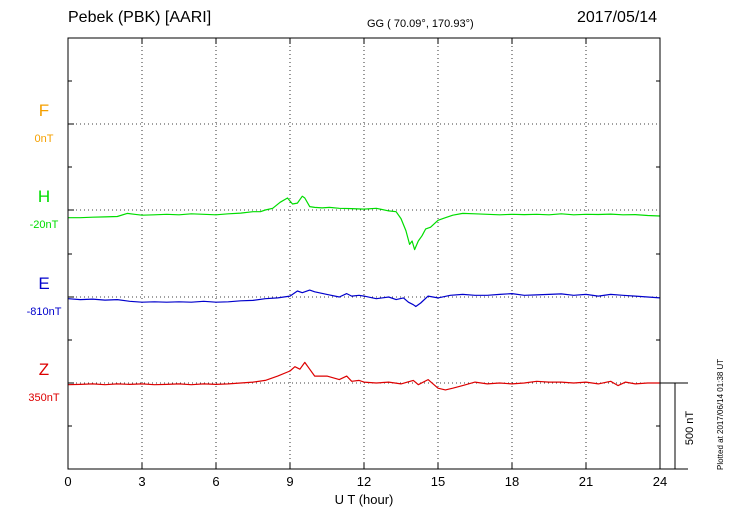 The width and height of the screenshot is (730, 520). Describe the element at coordinates (364, 298) in the screenshot. I see `trace-e` at that location.